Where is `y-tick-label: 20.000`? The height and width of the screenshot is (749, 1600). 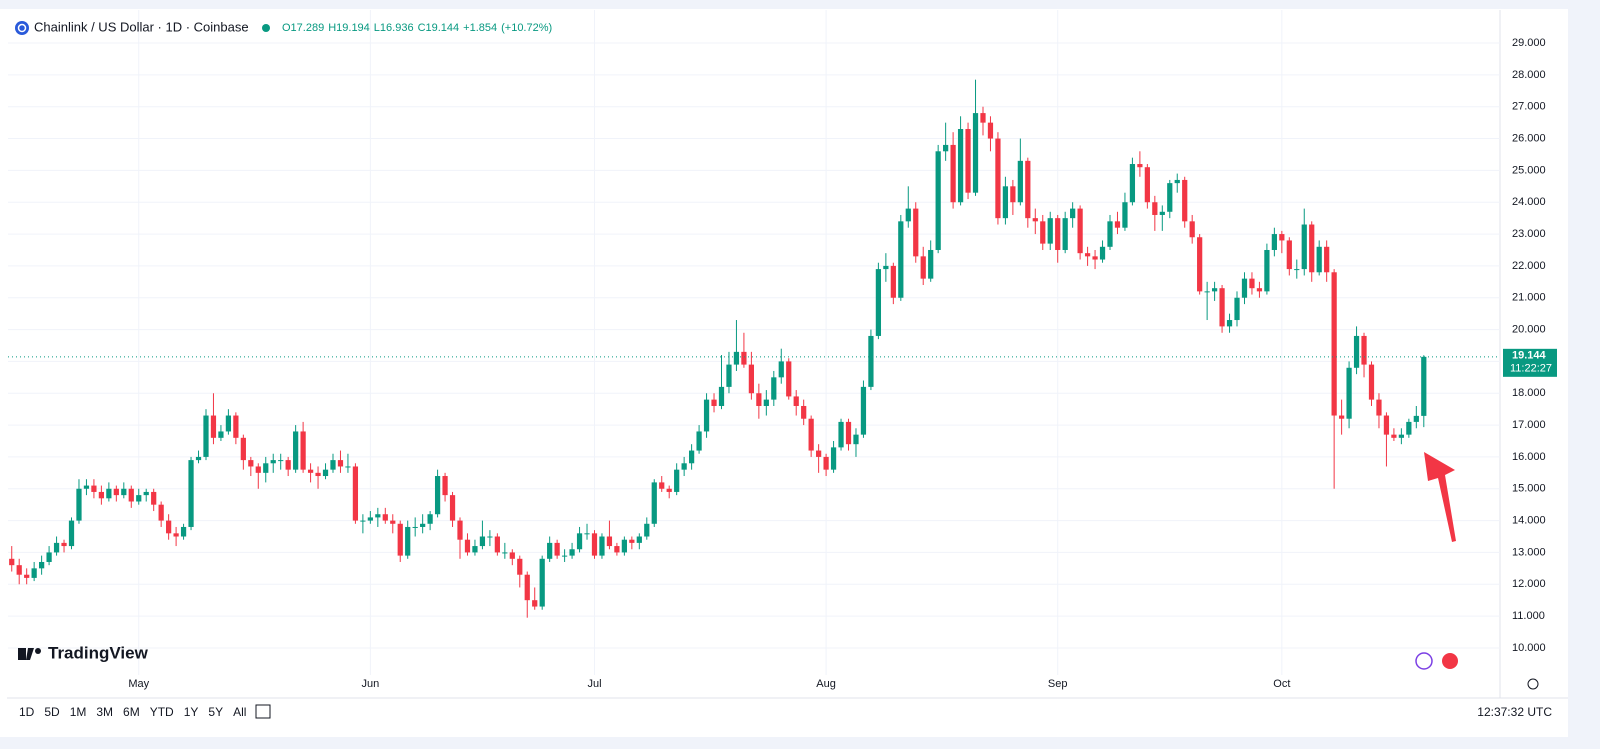
y-tick-label: 20.000 is located at coordinates (1529, 329).